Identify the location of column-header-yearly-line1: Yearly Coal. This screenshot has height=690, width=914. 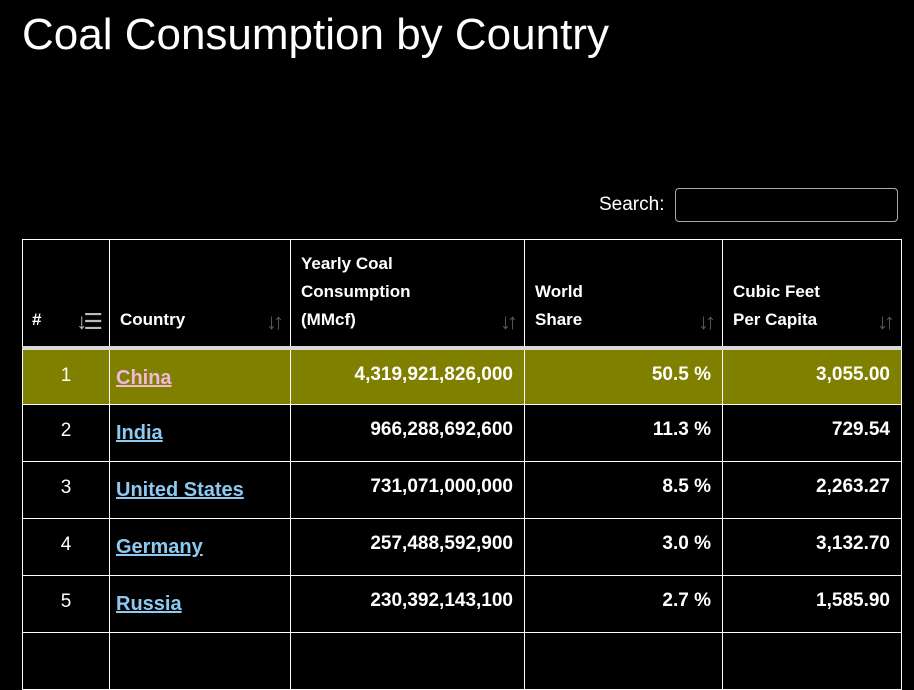
(347, 263).